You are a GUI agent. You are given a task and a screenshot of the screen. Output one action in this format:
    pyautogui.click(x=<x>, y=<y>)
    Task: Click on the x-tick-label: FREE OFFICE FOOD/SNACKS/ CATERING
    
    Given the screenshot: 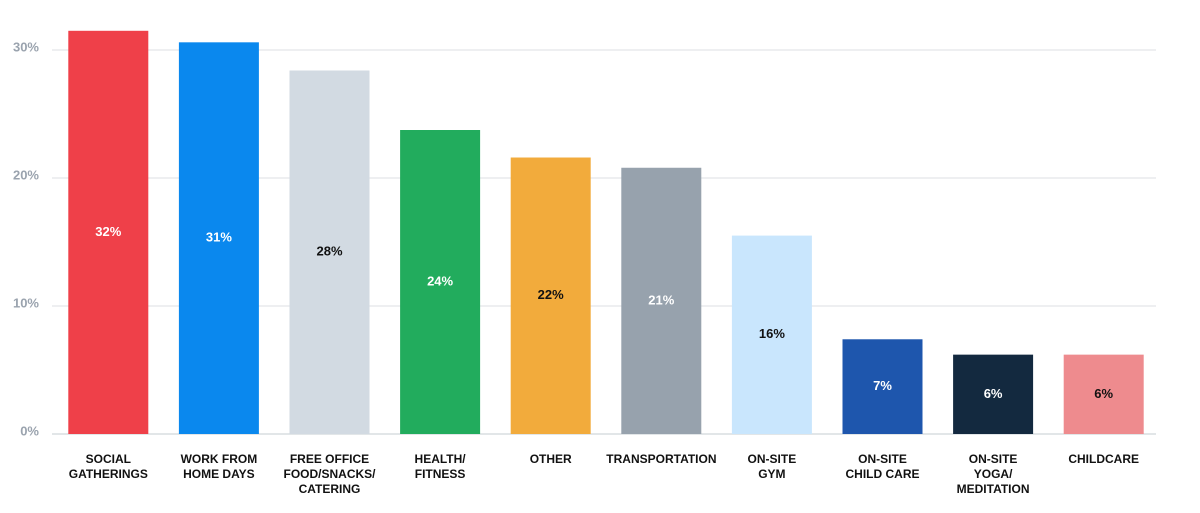 What is the action you would take?
    pyautogui.click(x=329, y=474)
    